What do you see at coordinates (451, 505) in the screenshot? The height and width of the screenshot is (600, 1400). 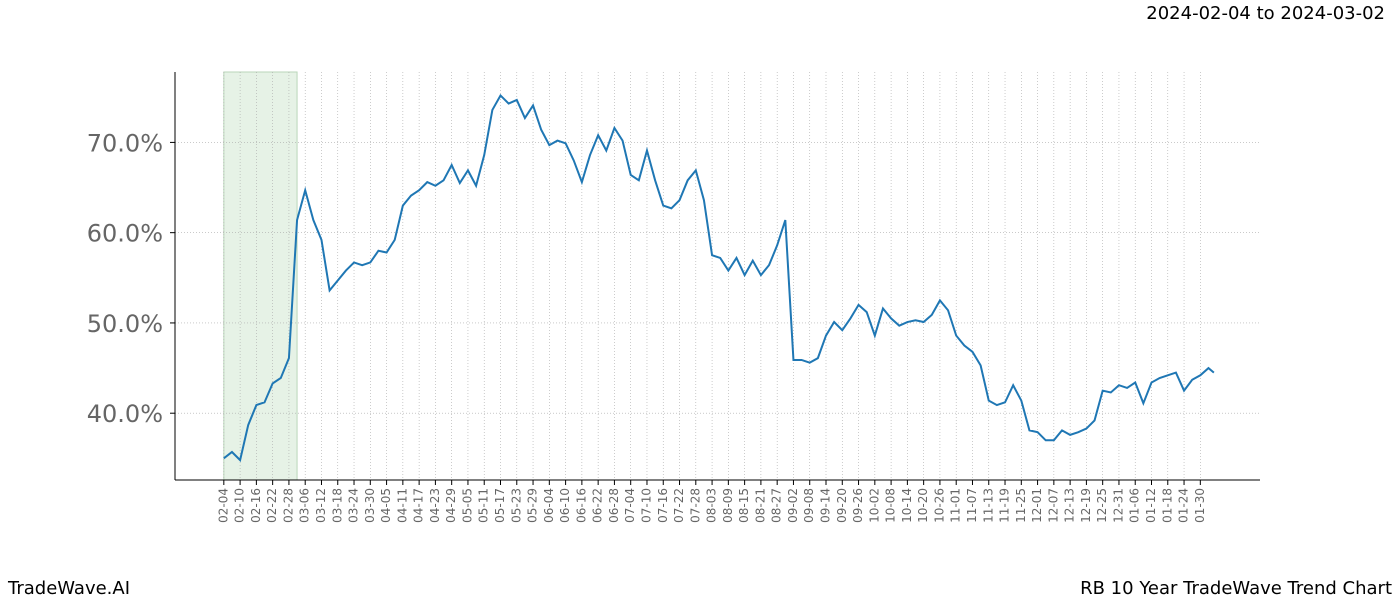 I see `x-tick-label: 04-29` at bounding box center [451, 505].